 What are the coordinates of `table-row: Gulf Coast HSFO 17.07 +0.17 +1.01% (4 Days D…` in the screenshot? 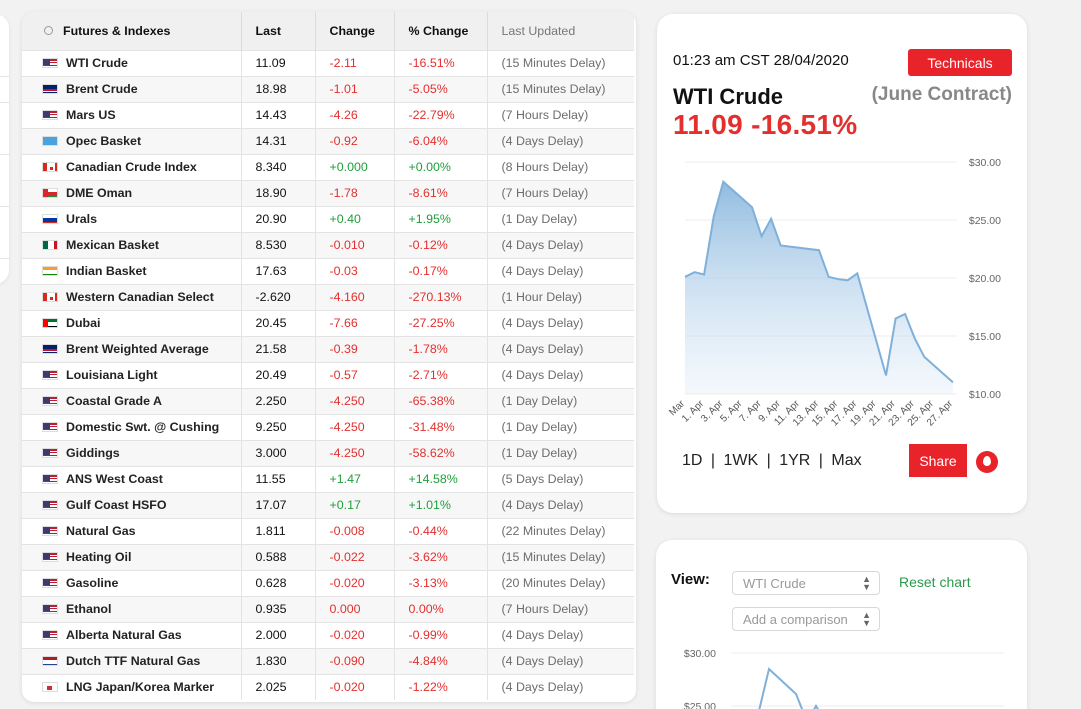 It's located at (328, 504).